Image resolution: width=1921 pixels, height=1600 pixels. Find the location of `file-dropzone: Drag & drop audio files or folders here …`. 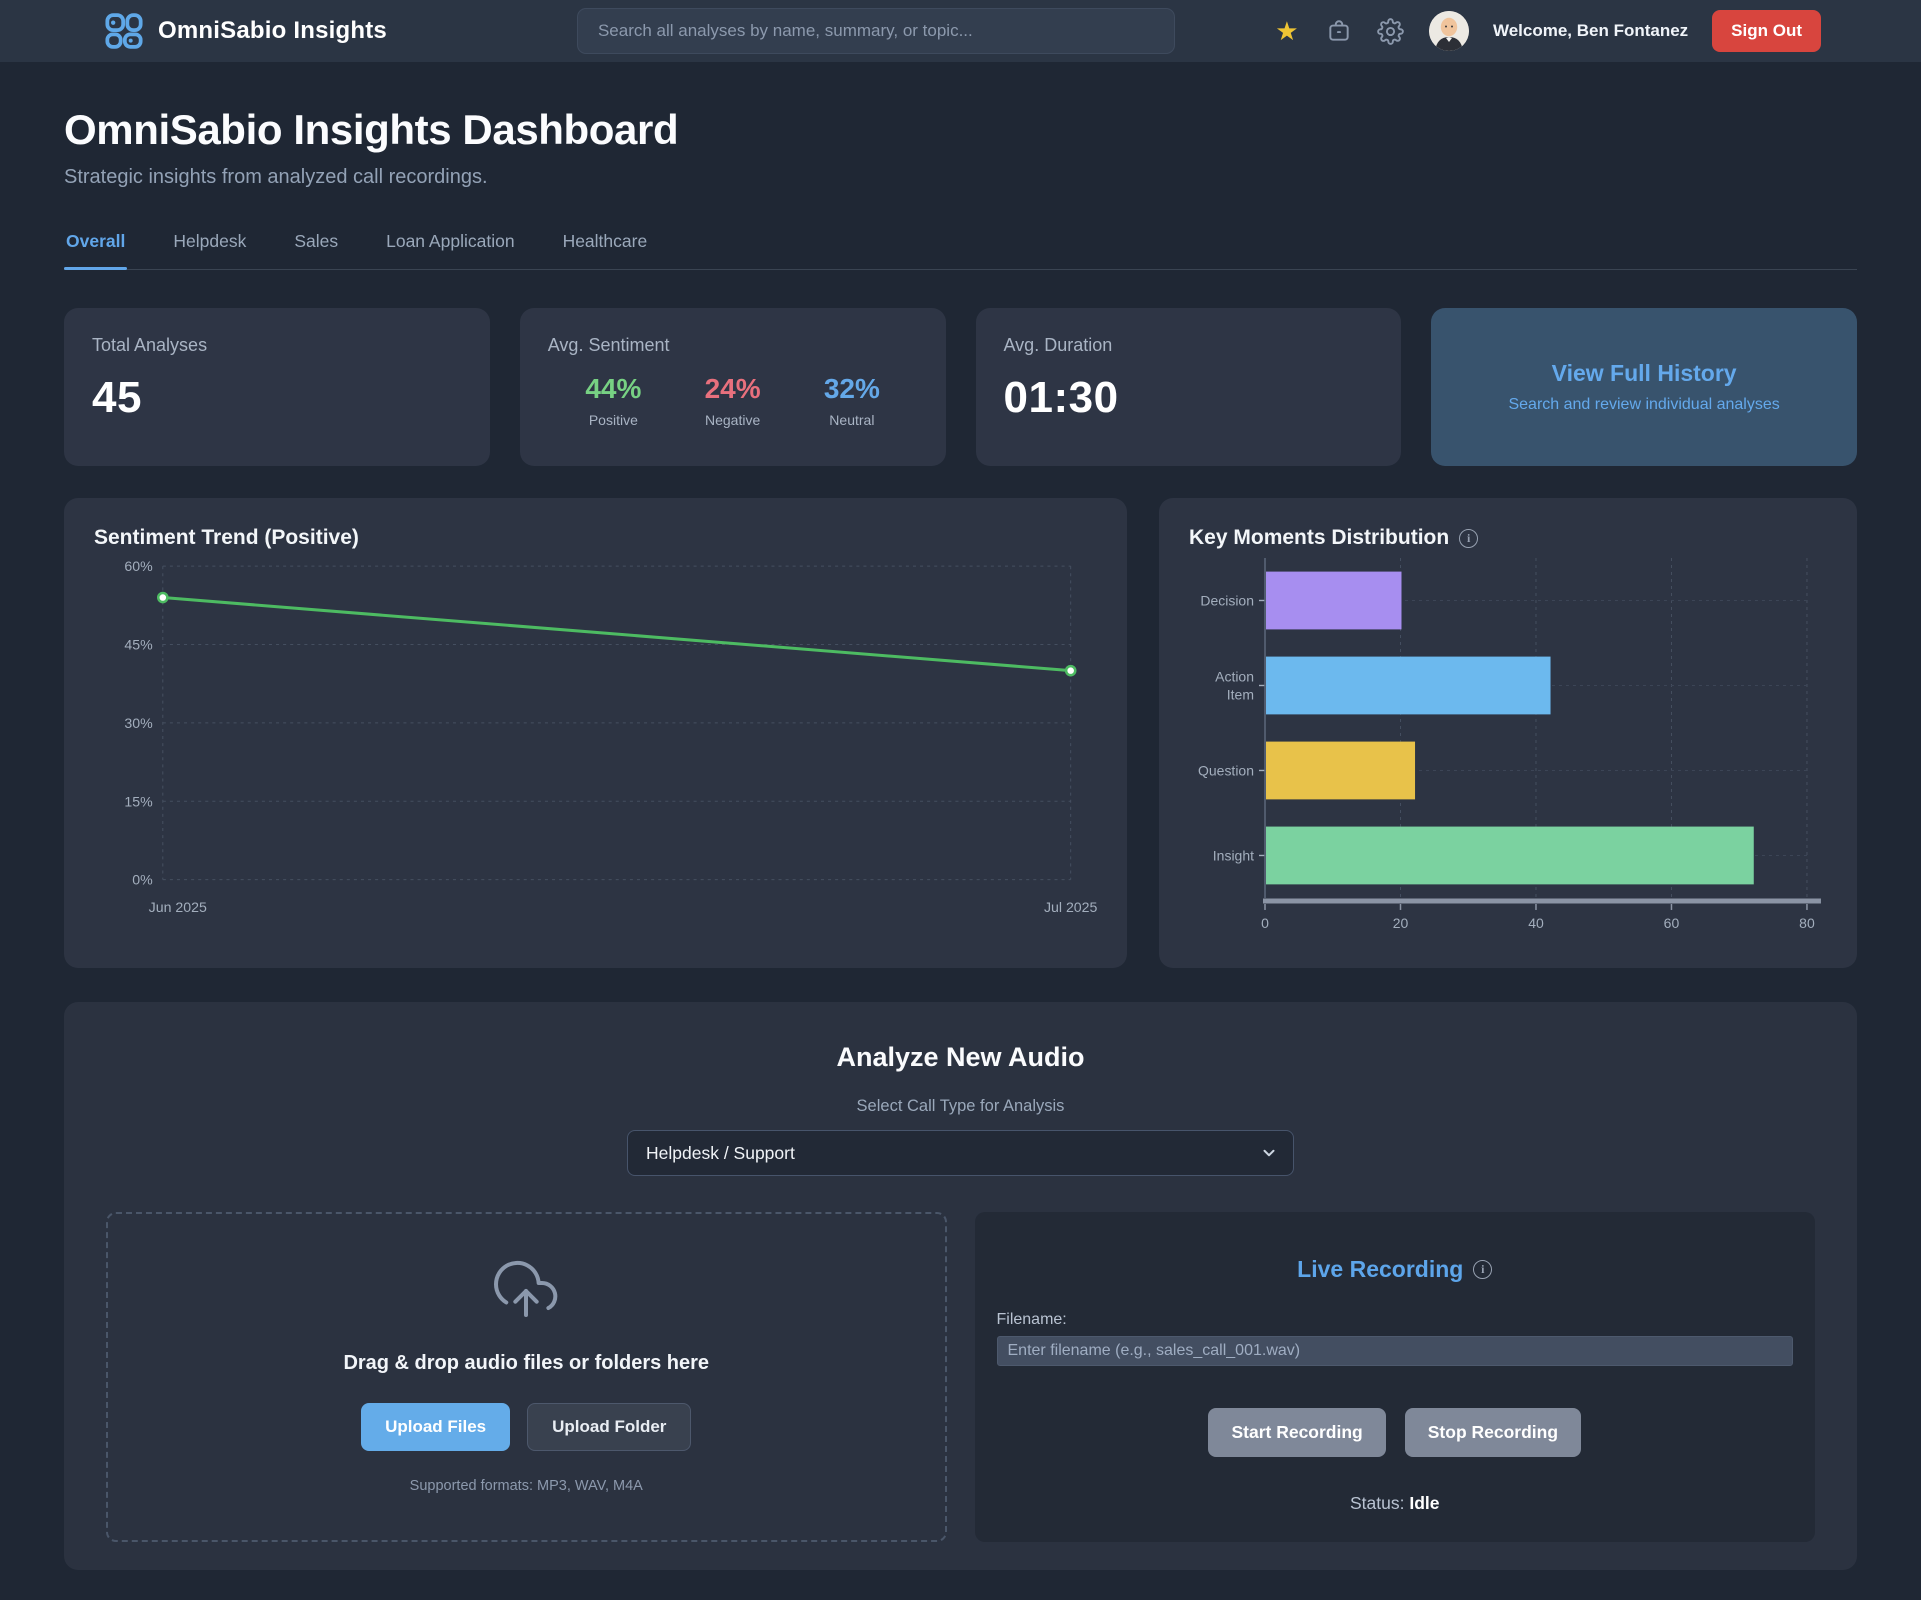

file-dropzone: Drag & drop audio files or folders here … is located at coordinates (526, 1376).